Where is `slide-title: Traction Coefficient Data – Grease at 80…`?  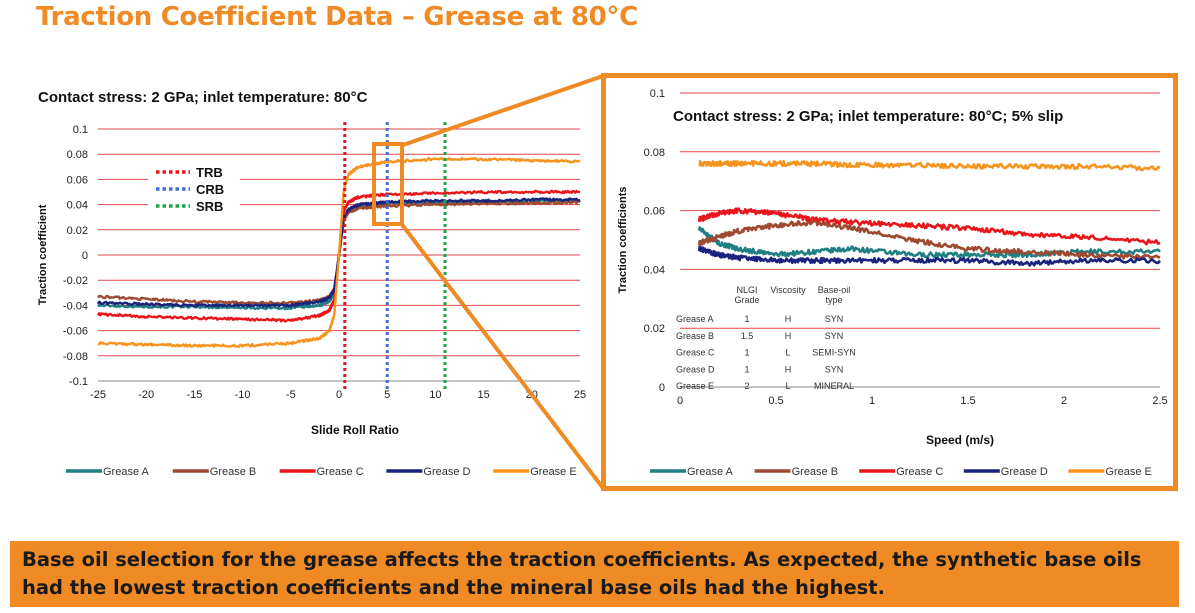
slide-title: Traction Coefficient Data – Grease at 80… is located at coordinates (337, 17).